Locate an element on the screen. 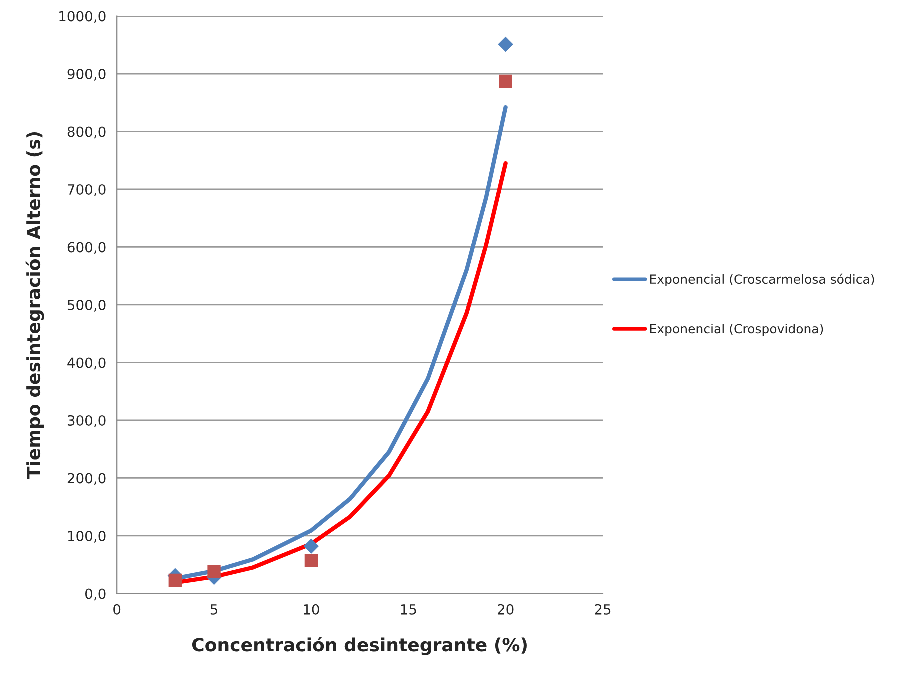 This screenshot has height=677, width=922. y-tick-label: 700,0 is located at coordinates (87, 190).